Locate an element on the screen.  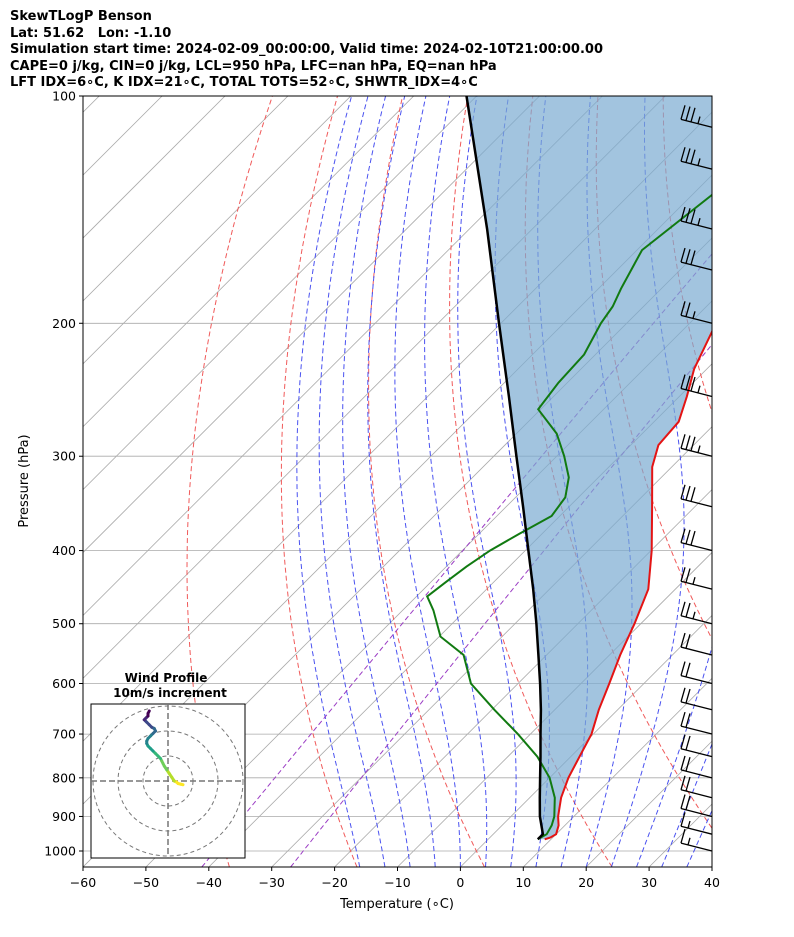
y-tick-label: 600 is located at coordinates (64, 683).